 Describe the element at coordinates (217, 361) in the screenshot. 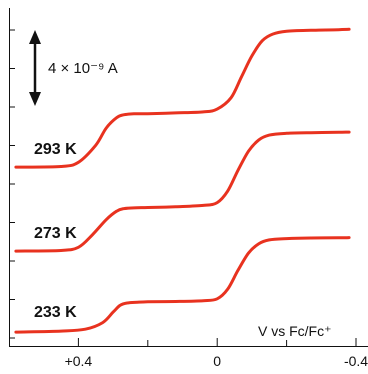

I see `x-tick-label: 0` at that location.